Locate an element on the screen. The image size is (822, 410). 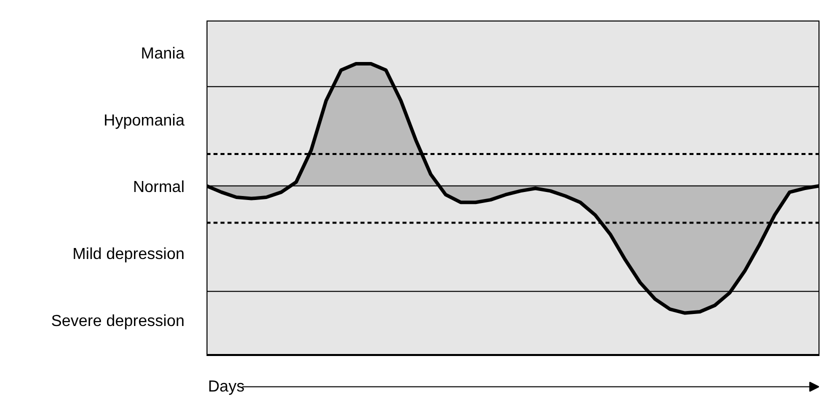
text: Severe depression is located at coordinates (118, 321).